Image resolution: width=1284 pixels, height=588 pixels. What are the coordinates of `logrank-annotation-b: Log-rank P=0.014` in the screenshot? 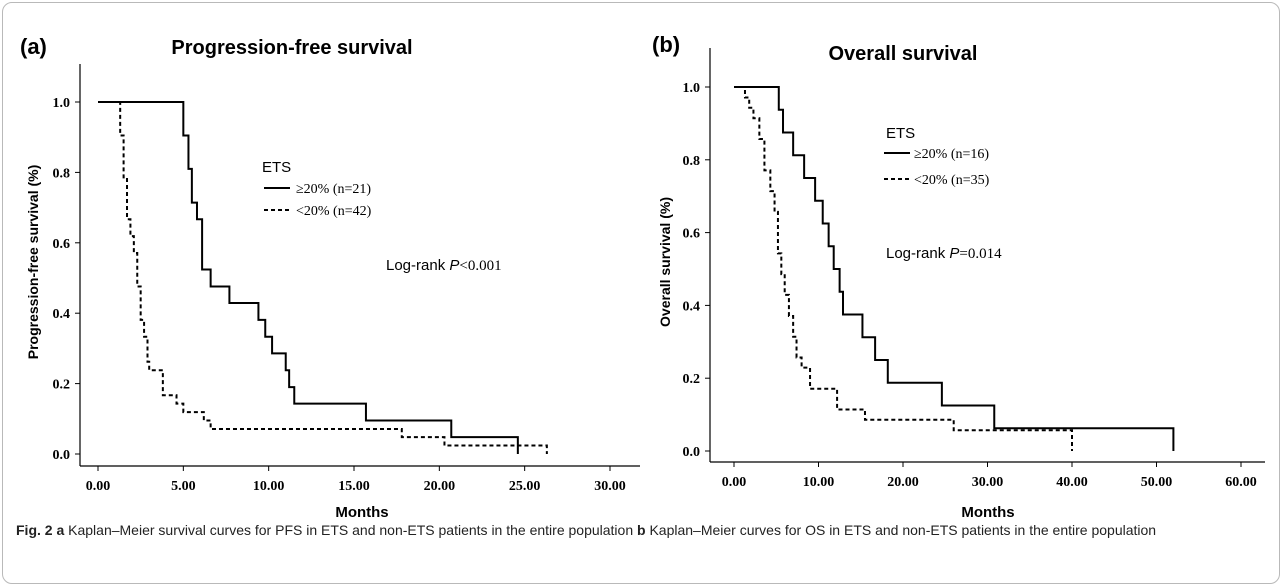 It's located at (944, 253).